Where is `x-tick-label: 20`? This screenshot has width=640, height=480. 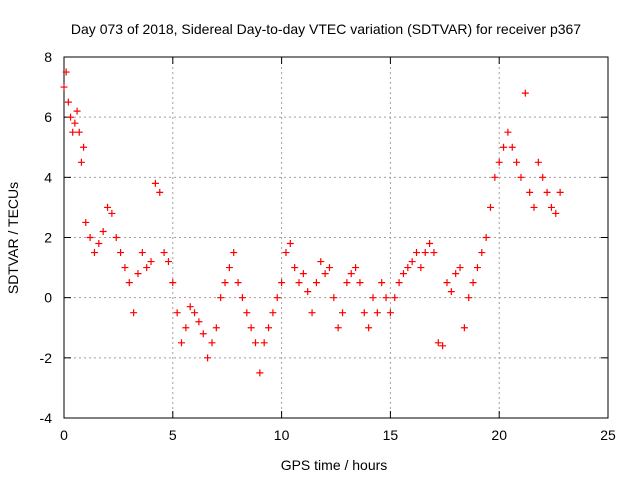
x-tick-label: 20 is located at coordinates (499, 435).